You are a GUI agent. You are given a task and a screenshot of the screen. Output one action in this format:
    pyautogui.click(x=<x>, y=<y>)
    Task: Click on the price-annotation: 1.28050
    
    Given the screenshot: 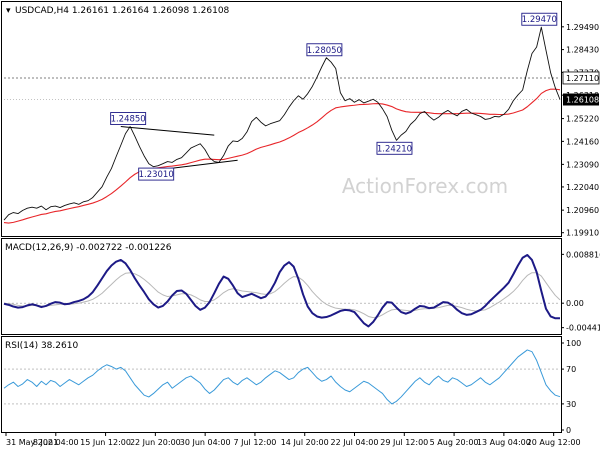 What is the action you would take?
    pyautogui.click(x=324, y=50)
    